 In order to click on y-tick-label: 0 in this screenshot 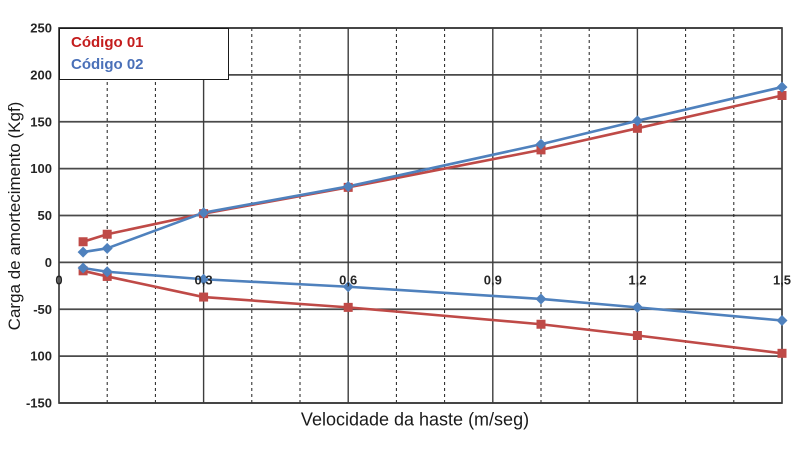, I will do `click(48, 262)`.